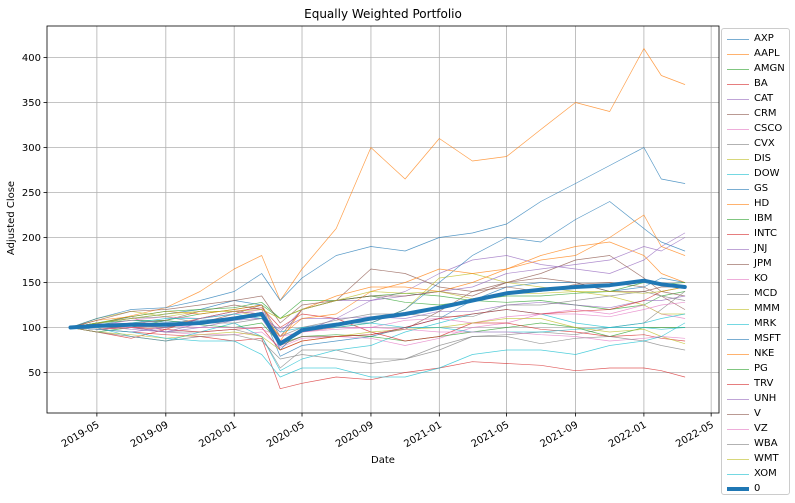  I want to click on x-tick-label: 2019-05, so click(81, 435).